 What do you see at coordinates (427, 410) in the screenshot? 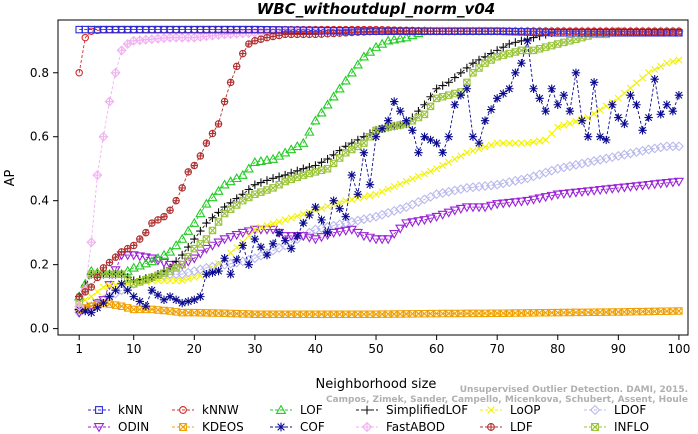
I see `legend-label: SimplifiedLOF` at bounding box center [427, 410].